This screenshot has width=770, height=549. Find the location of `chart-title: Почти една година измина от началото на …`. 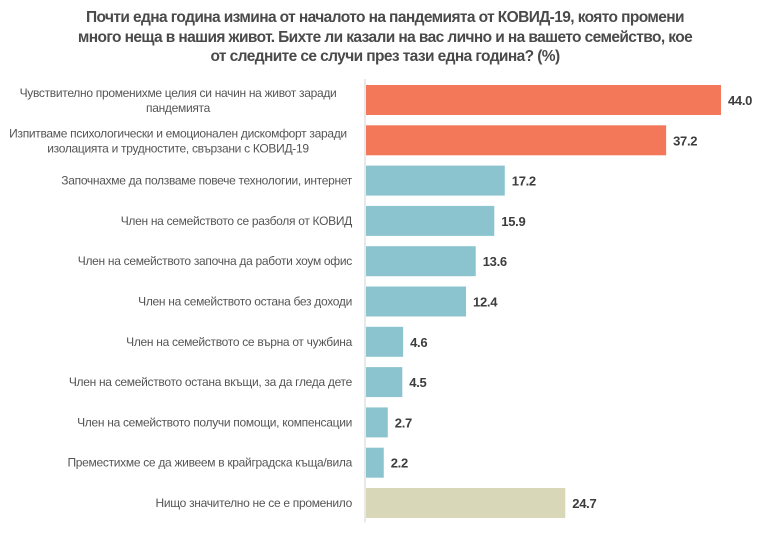

chart-title: Почти една година измина от началото на … is located at coordinates (385, 37).